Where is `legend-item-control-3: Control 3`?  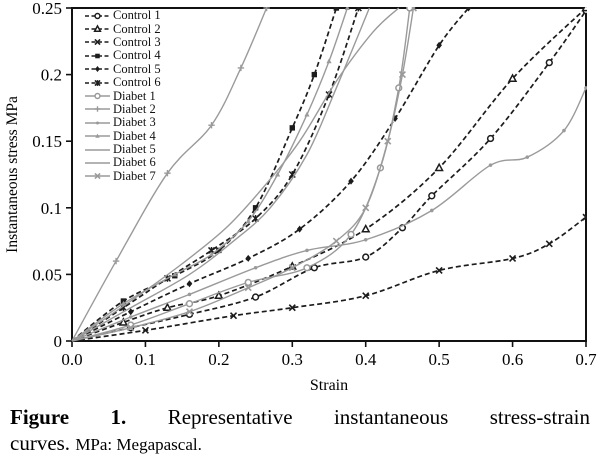
legend-item-control-3: Control 3 is located at coordinates (122, 41).